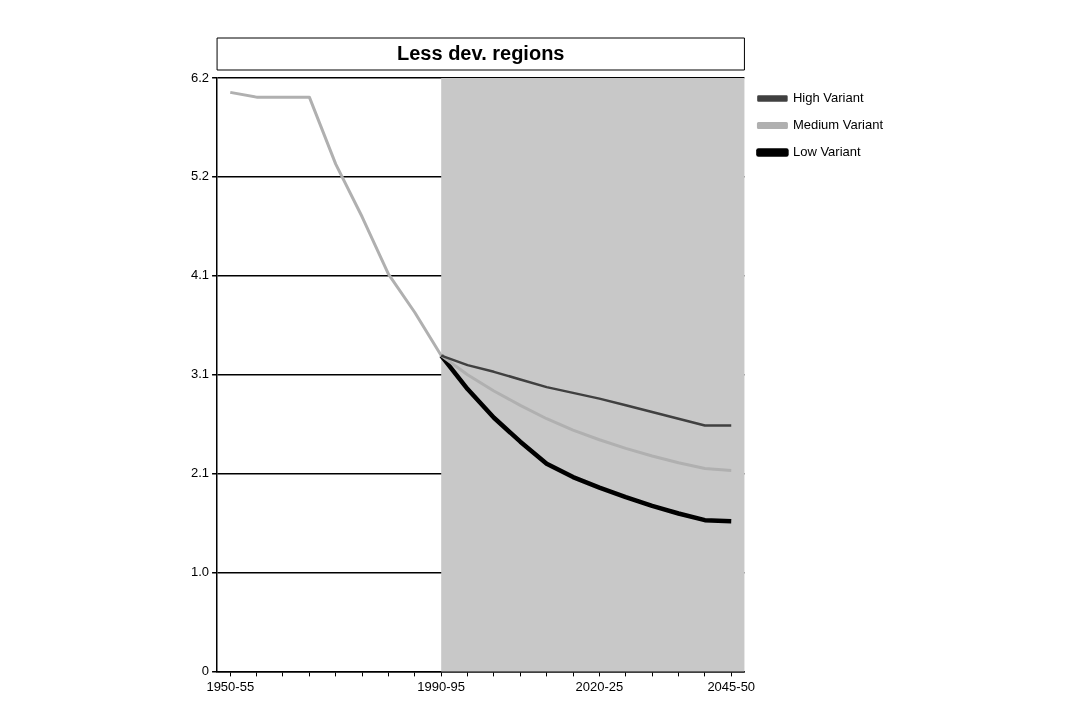  What do you see at coordinates (200, 275) in the screenshot?
I see `y-tick-label: 4.1` at bounding box center [200, 275].